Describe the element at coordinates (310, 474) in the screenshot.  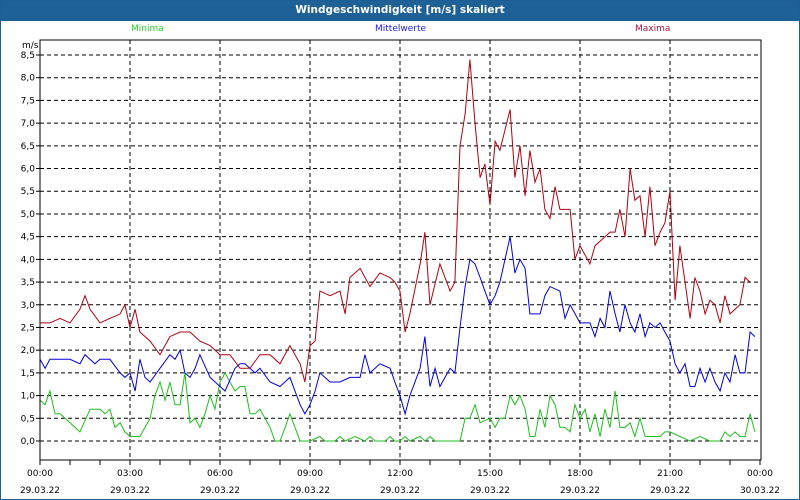
I see `x-tick-time: 09:00` at that location.